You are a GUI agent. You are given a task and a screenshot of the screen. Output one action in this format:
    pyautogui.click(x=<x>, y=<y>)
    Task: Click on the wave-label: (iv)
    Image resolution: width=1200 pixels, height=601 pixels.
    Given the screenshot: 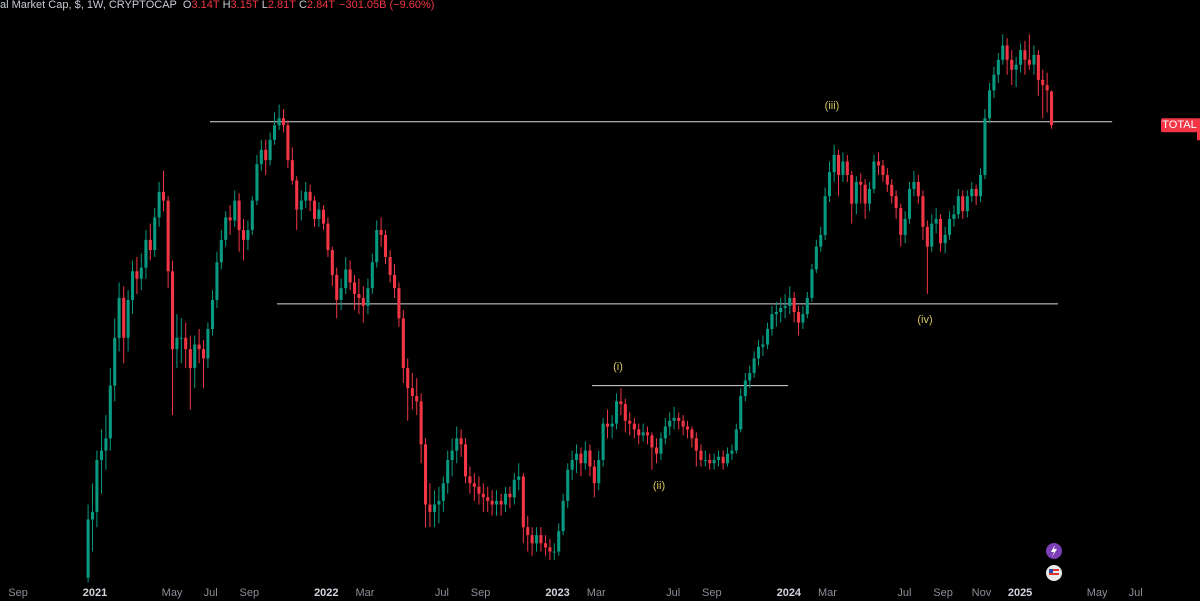 What is the action you would take?
    pyautogui.click(x=924, y=320)
    